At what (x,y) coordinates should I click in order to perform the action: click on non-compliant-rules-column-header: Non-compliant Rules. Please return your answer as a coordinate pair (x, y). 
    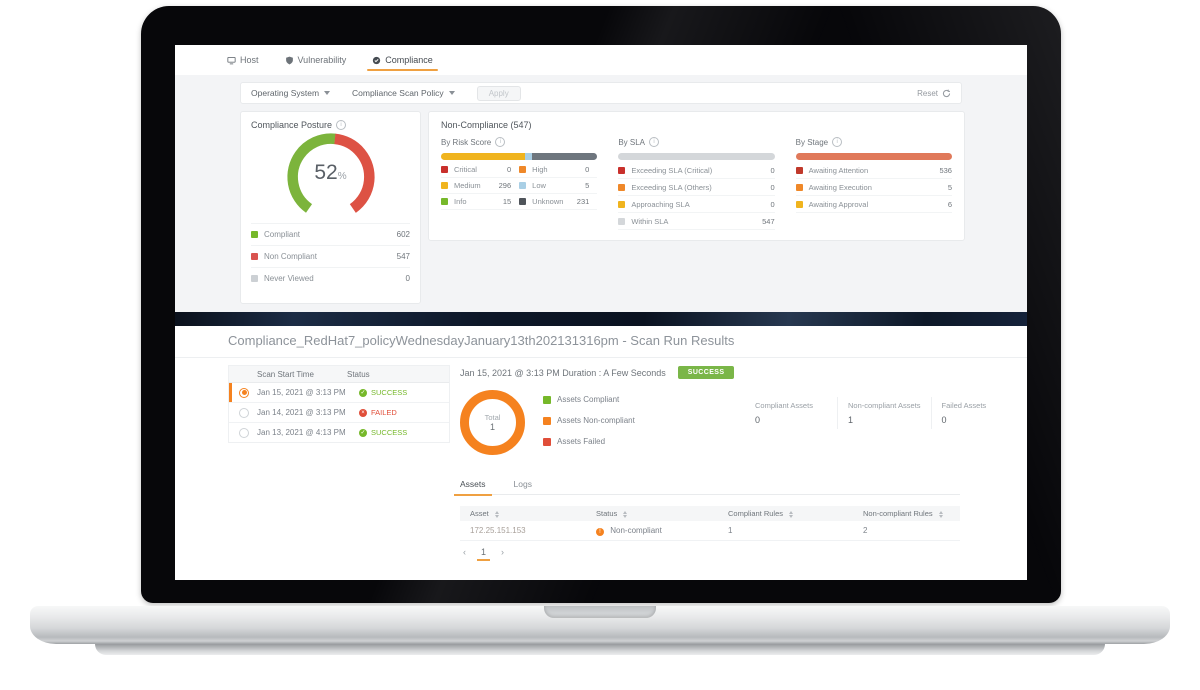
    Looking at the image, I should click on (911, 513).